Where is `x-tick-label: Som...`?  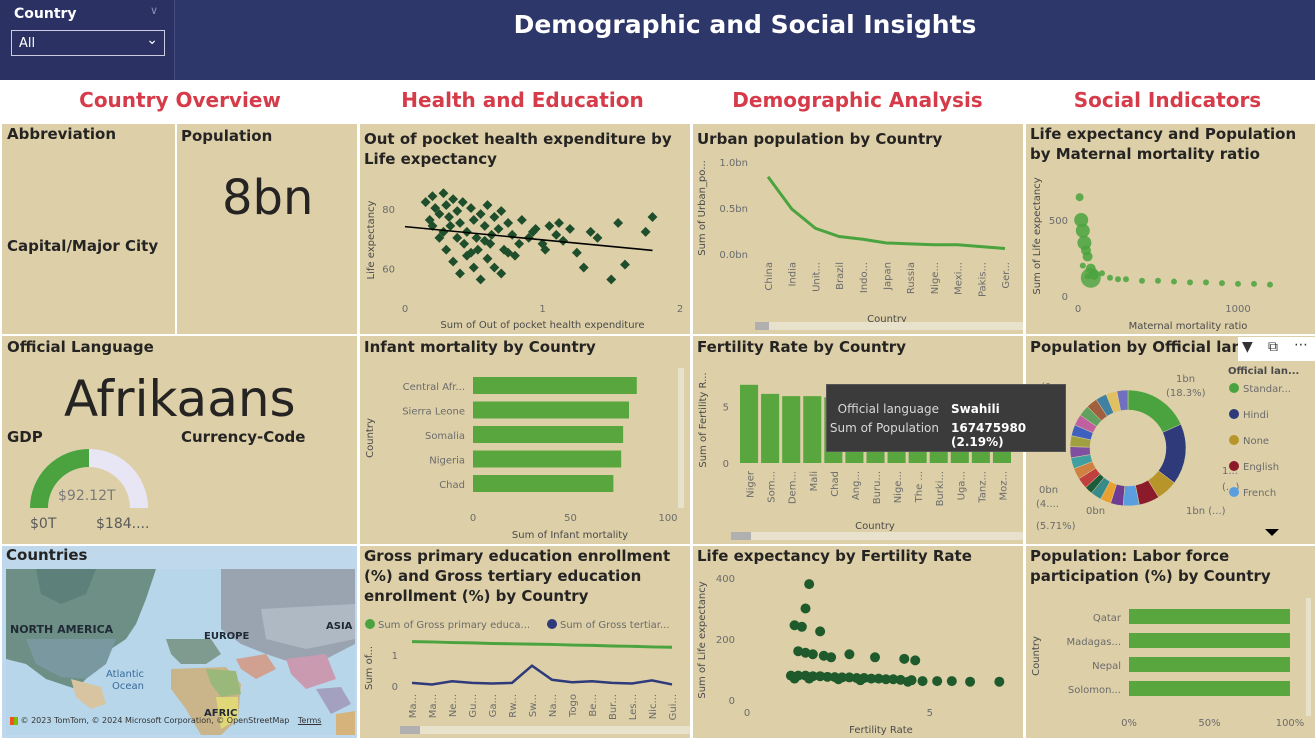
x-tick-label: Som... is located at coordinates (772, 487).